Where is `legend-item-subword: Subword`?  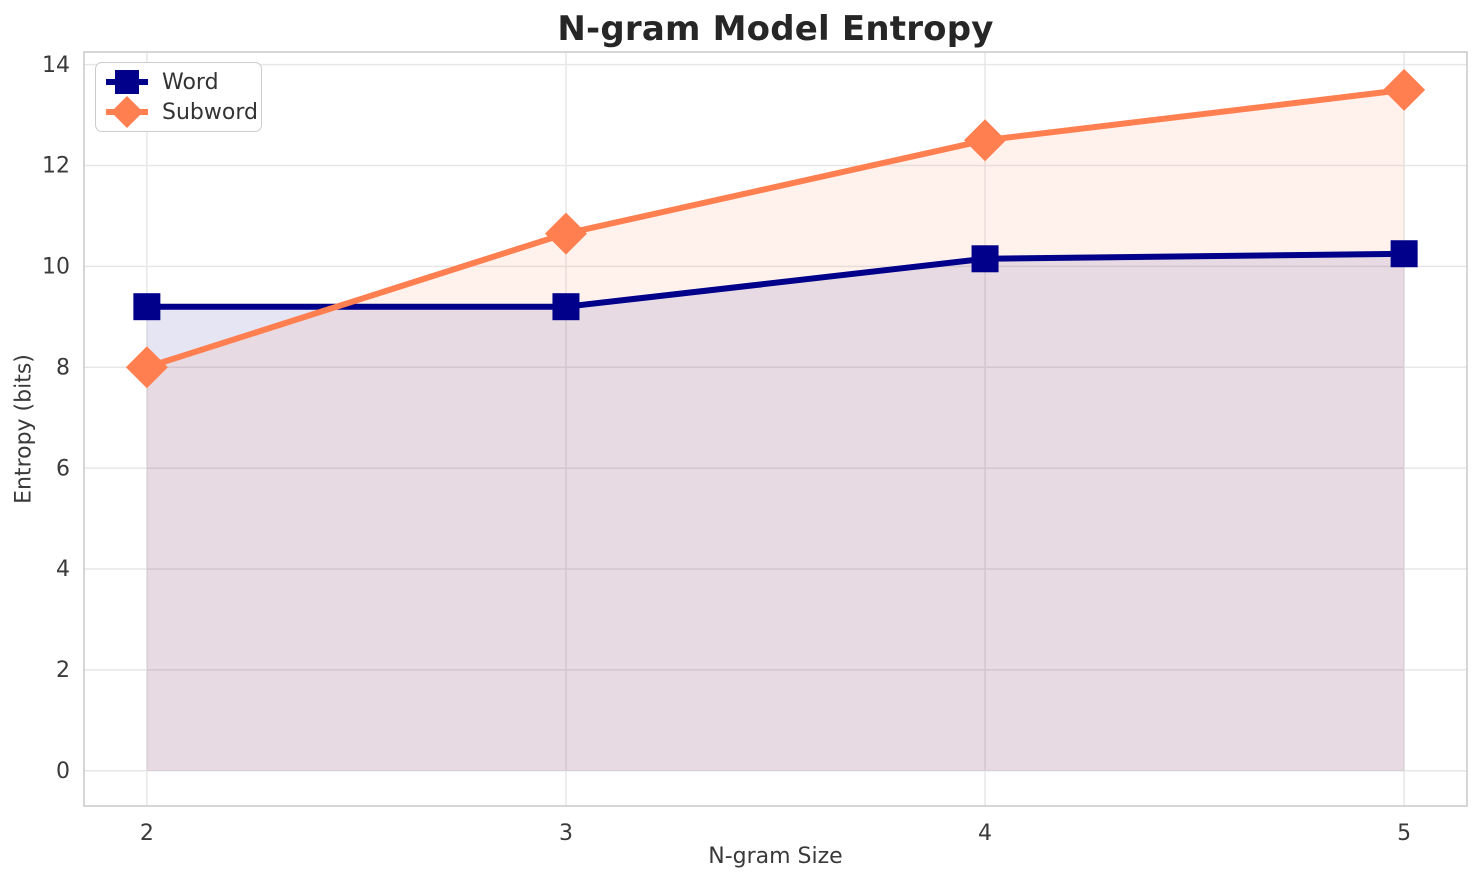 legend-item-subword: Subword is located at coordinates (181, 112).